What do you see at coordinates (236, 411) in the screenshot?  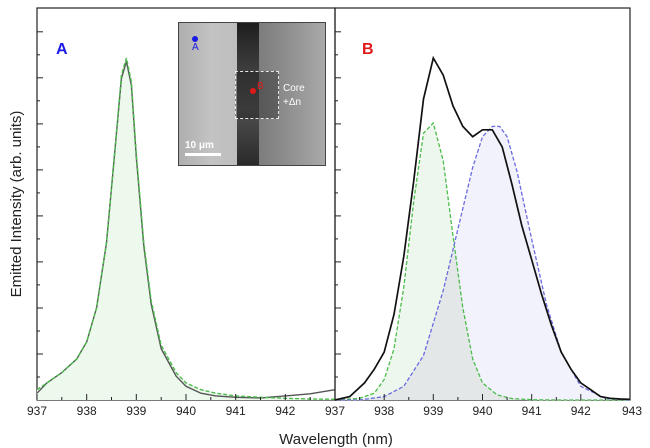 I see `x-tick-label-a: 941` at bounding box center [236, 411].